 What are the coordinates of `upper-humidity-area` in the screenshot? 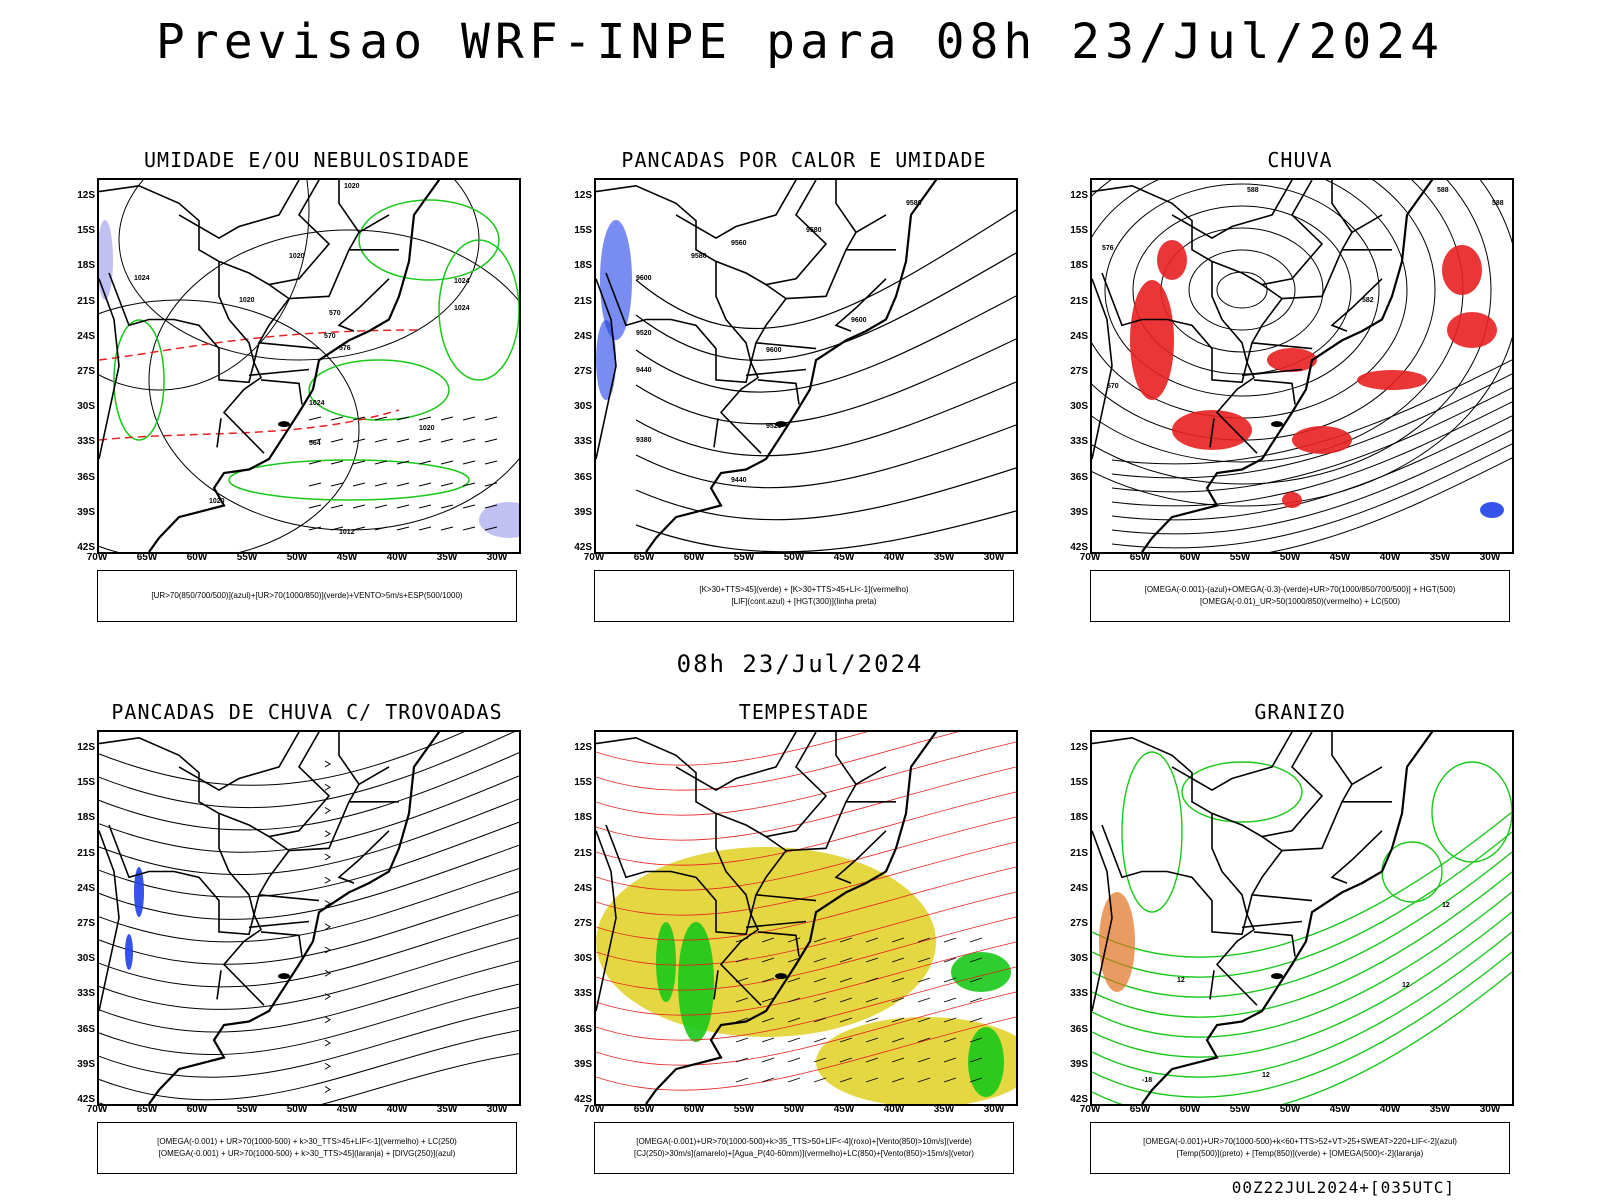 It's located at (106, 260).